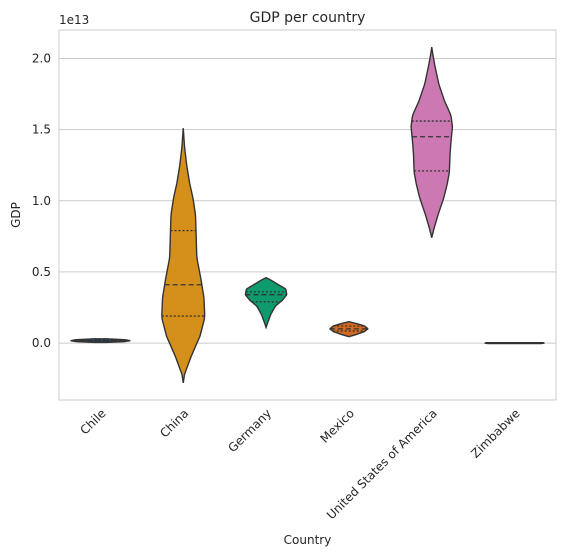  I want to click on violin-united-states-of-america, so click(432, 142).